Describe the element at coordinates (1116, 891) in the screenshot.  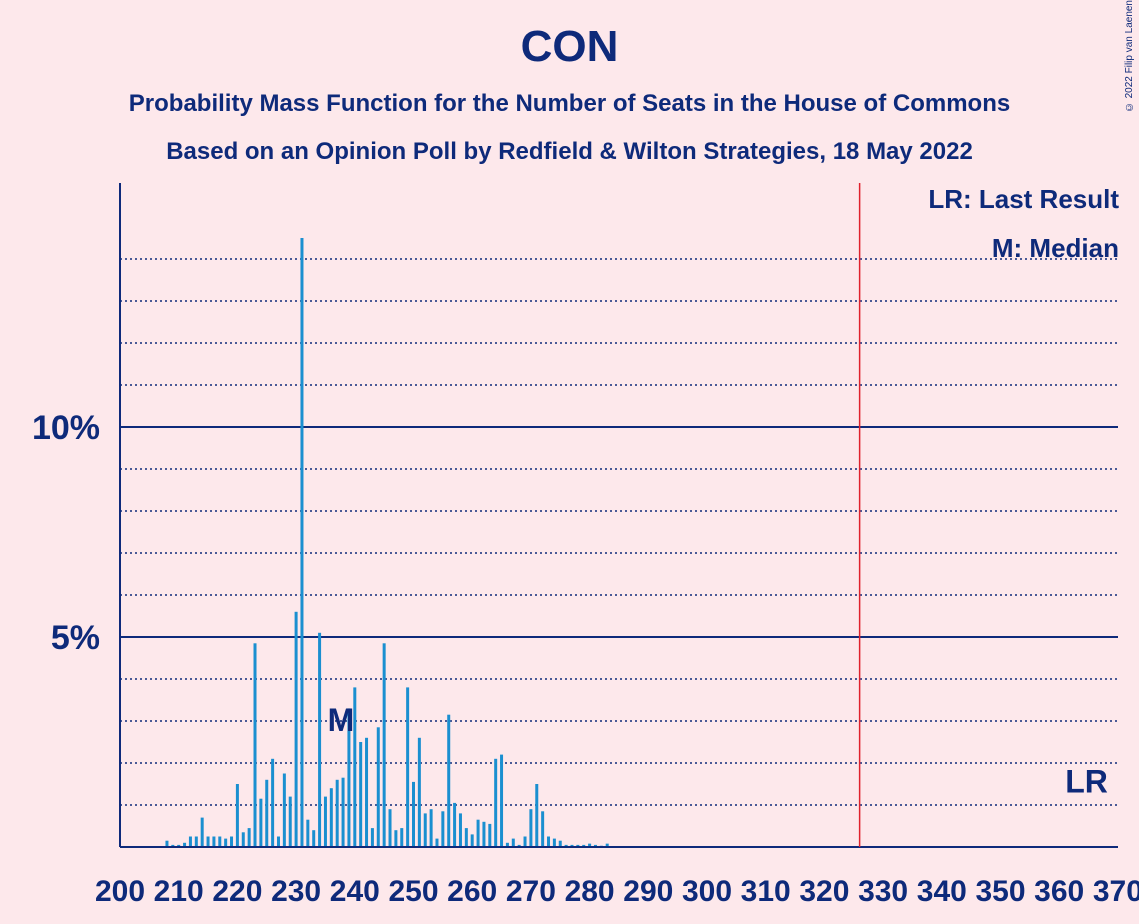
I see `x-tick-label: 370` at that location.